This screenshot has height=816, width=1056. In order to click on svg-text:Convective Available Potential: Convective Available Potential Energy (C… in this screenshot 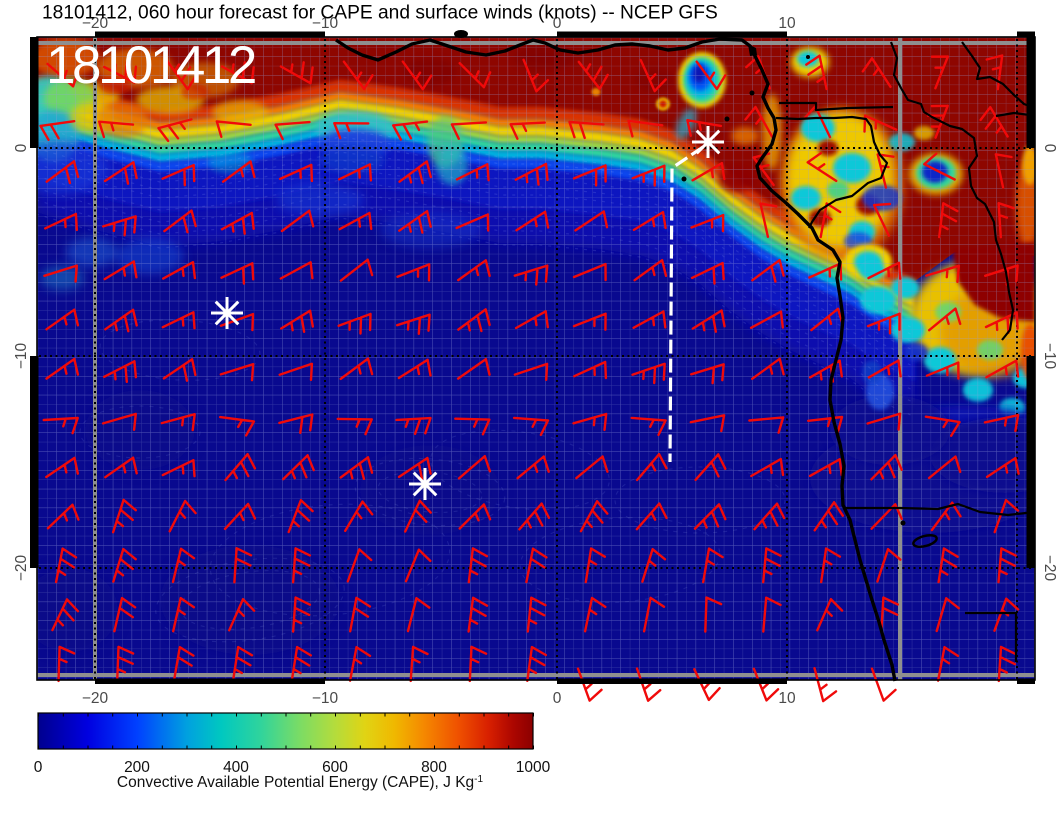, I will do `click(300, 782)`.